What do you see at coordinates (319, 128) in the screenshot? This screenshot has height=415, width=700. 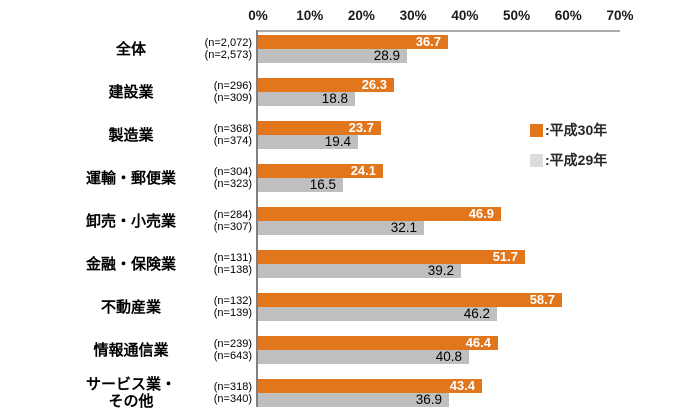 I see `bar-heisei30: 23.7` at bounding box center [319, 128].